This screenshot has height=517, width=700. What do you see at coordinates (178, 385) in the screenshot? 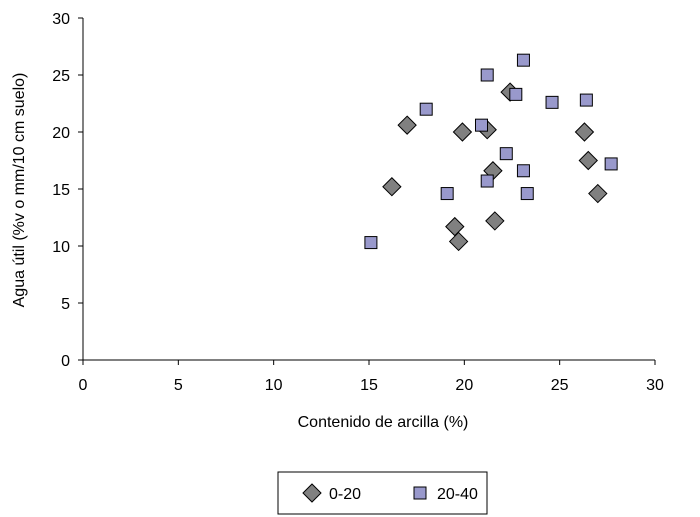
I see `x-tick-label: 5` at bounding box center [178, 385].